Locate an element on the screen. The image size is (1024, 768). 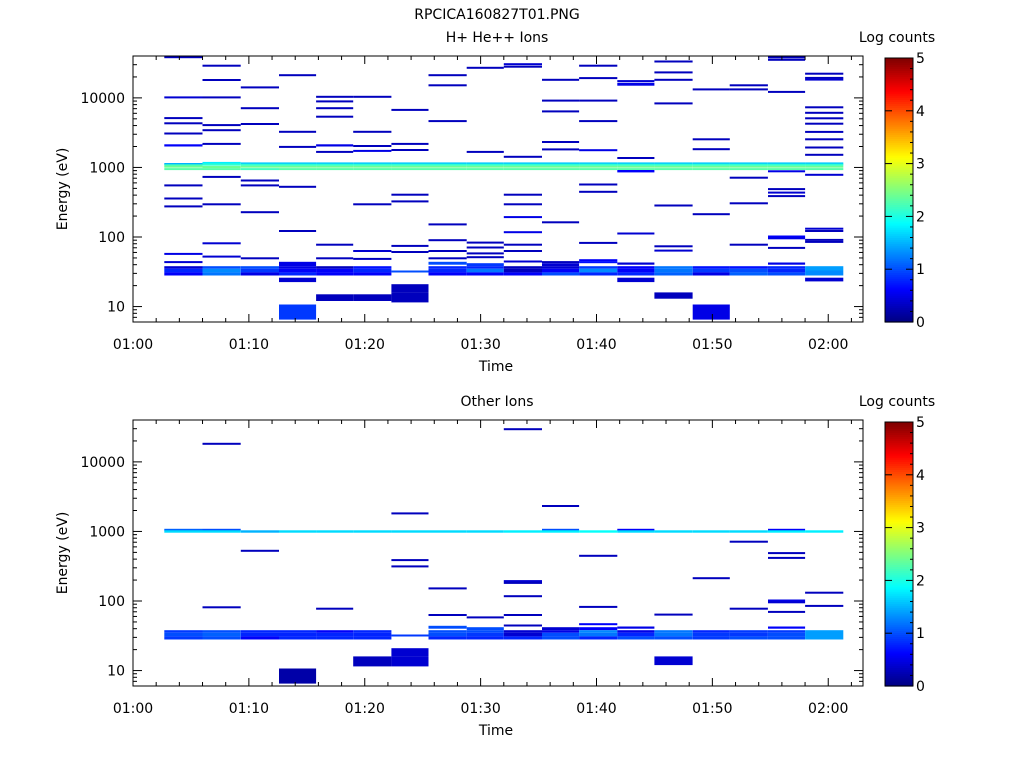
colorbar-frame is located at coordinates (899, 190).